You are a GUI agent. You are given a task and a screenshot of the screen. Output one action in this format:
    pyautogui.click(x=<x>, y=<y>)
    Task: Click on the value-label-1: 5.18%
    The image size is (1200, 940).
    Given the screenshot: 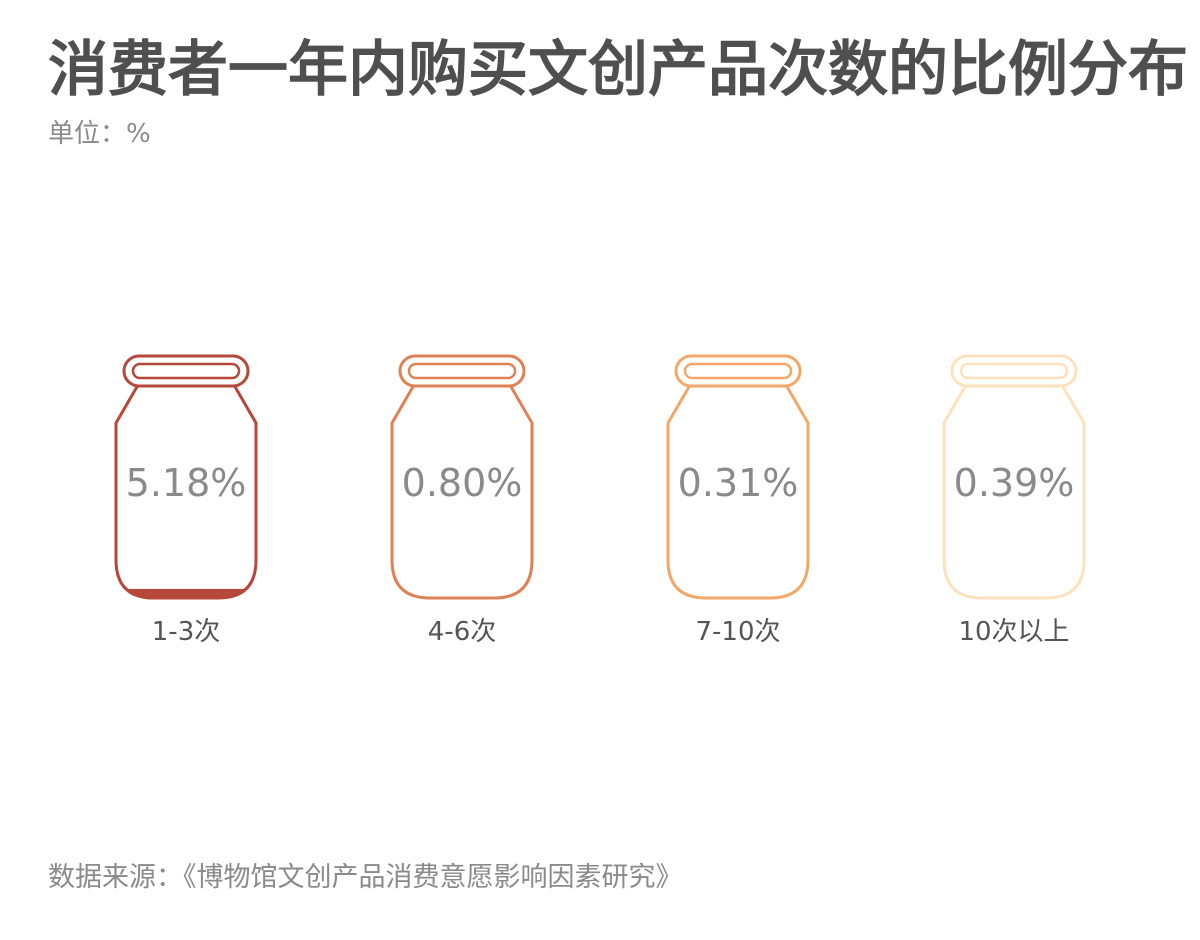 What is the action you would take?
    pyautogui.click(x=186, y=483)
    